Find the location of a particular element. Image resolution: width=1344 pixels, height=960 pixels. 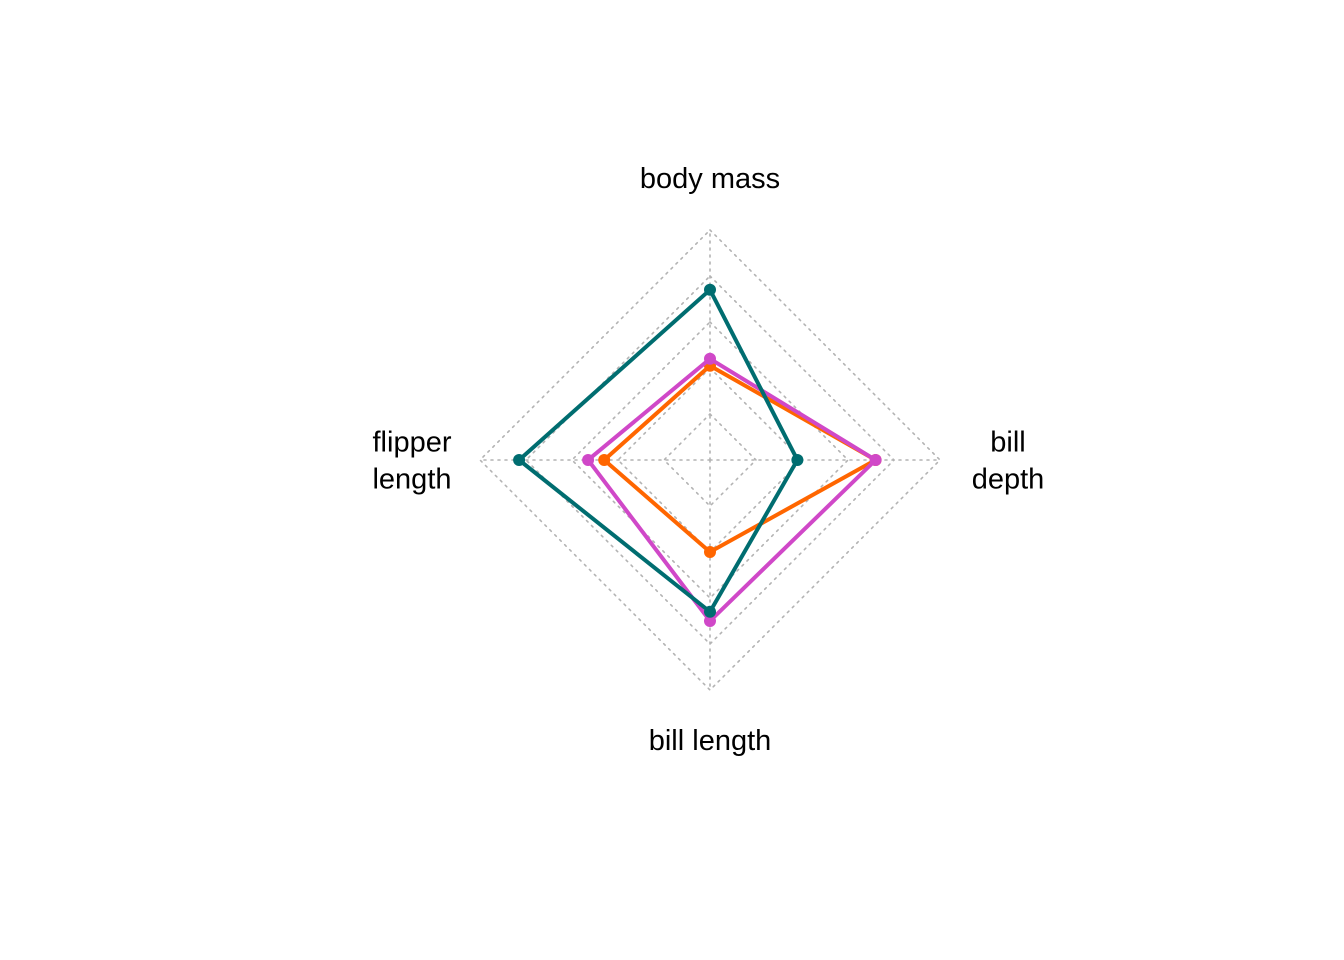

series-2-line is located at coordinates (732, 490).